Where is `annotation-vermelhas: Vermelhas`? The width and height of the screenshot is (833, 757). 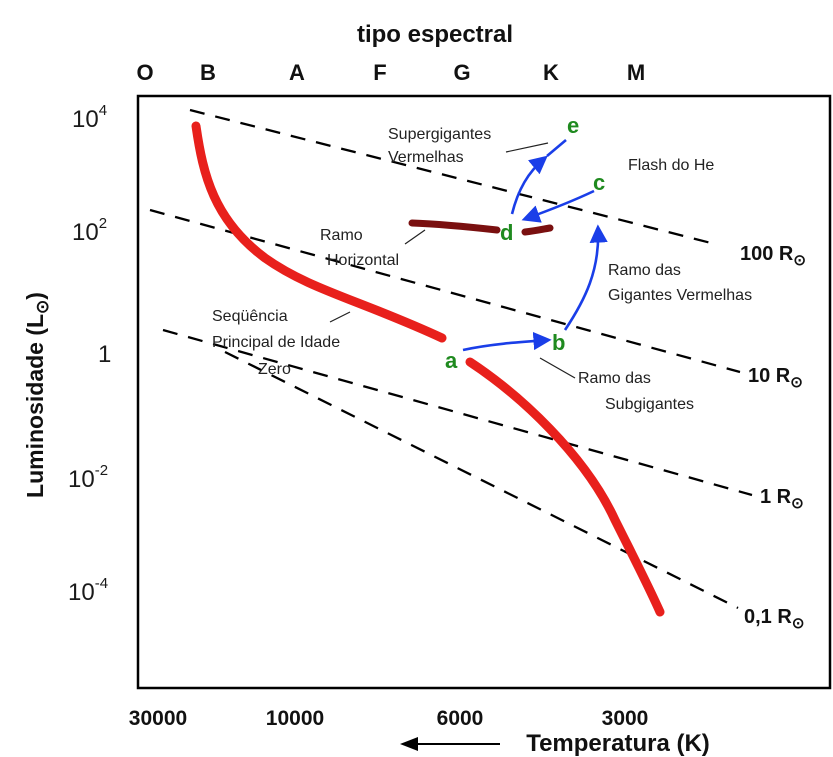 annotation-vermelhas: Vermelhas is located at coordinates (426, 157).